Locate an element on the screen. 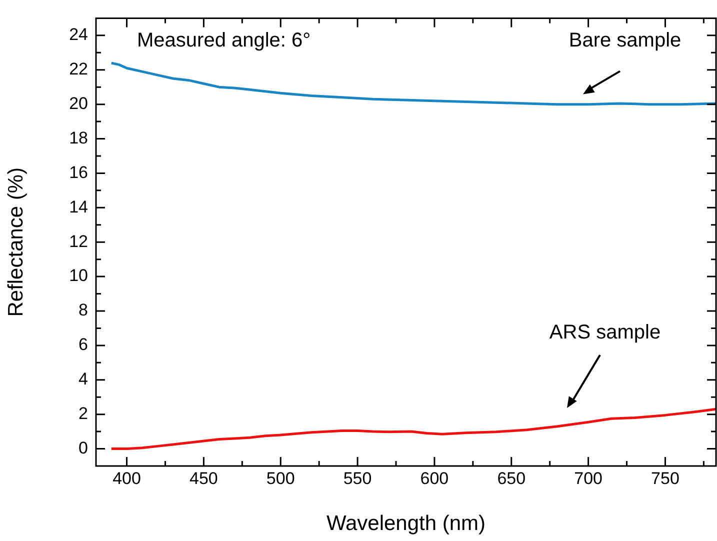  y-tick-label: 18 is located at coordinates (78, 138).